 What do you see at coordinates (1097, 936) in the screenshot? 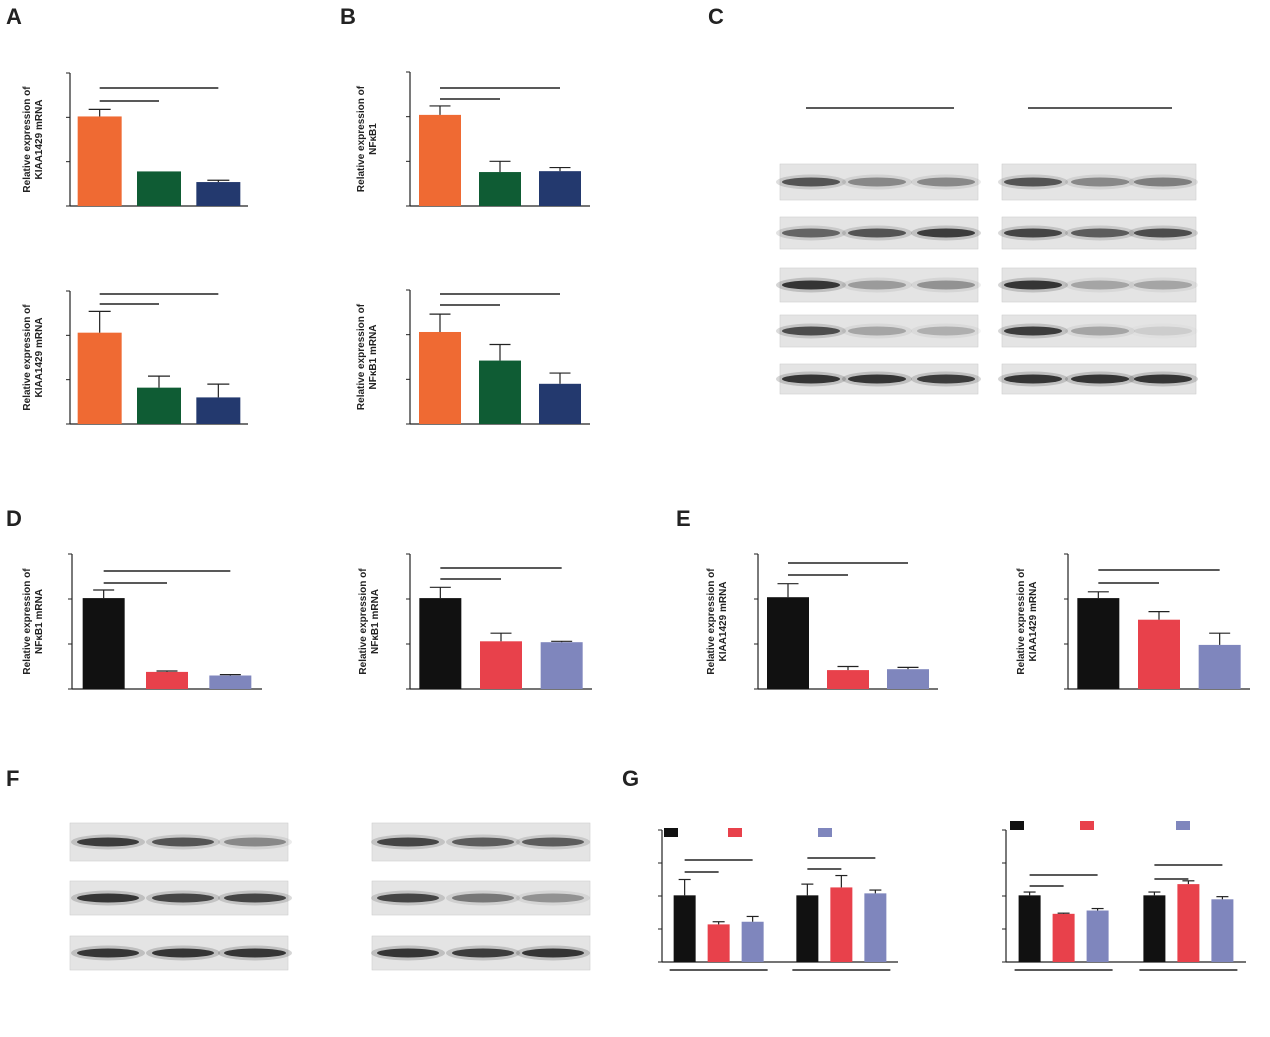
I see `bar-WT-siNFκB1#2` at bounding box center [1097, 936].